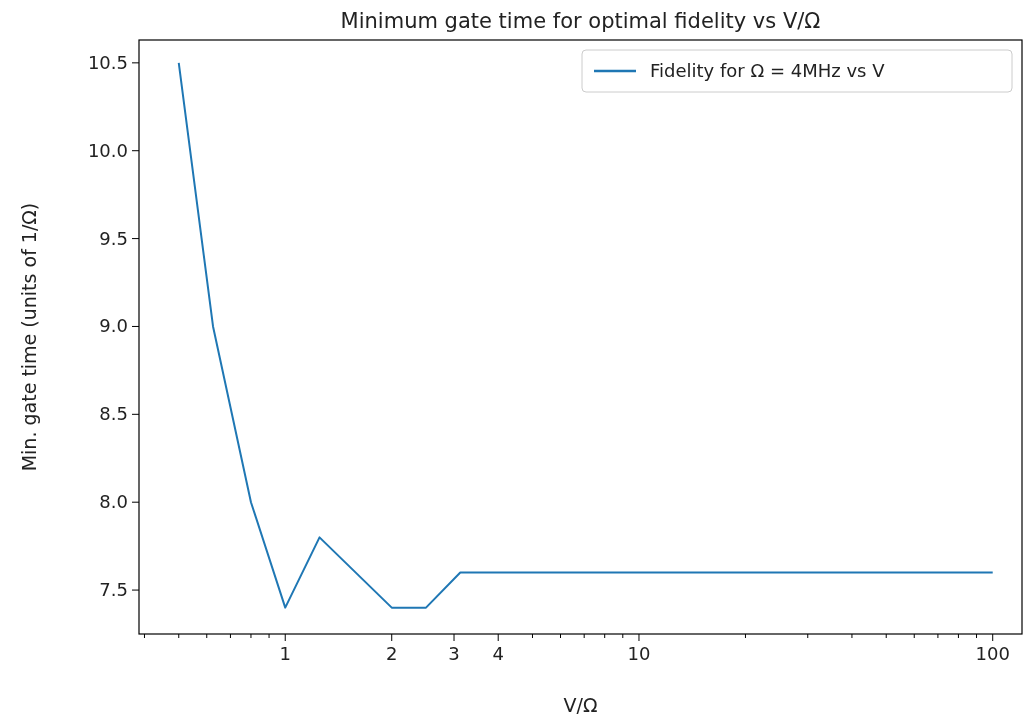  I want to click on y-tick-label: 10.0, so click(107, 150).